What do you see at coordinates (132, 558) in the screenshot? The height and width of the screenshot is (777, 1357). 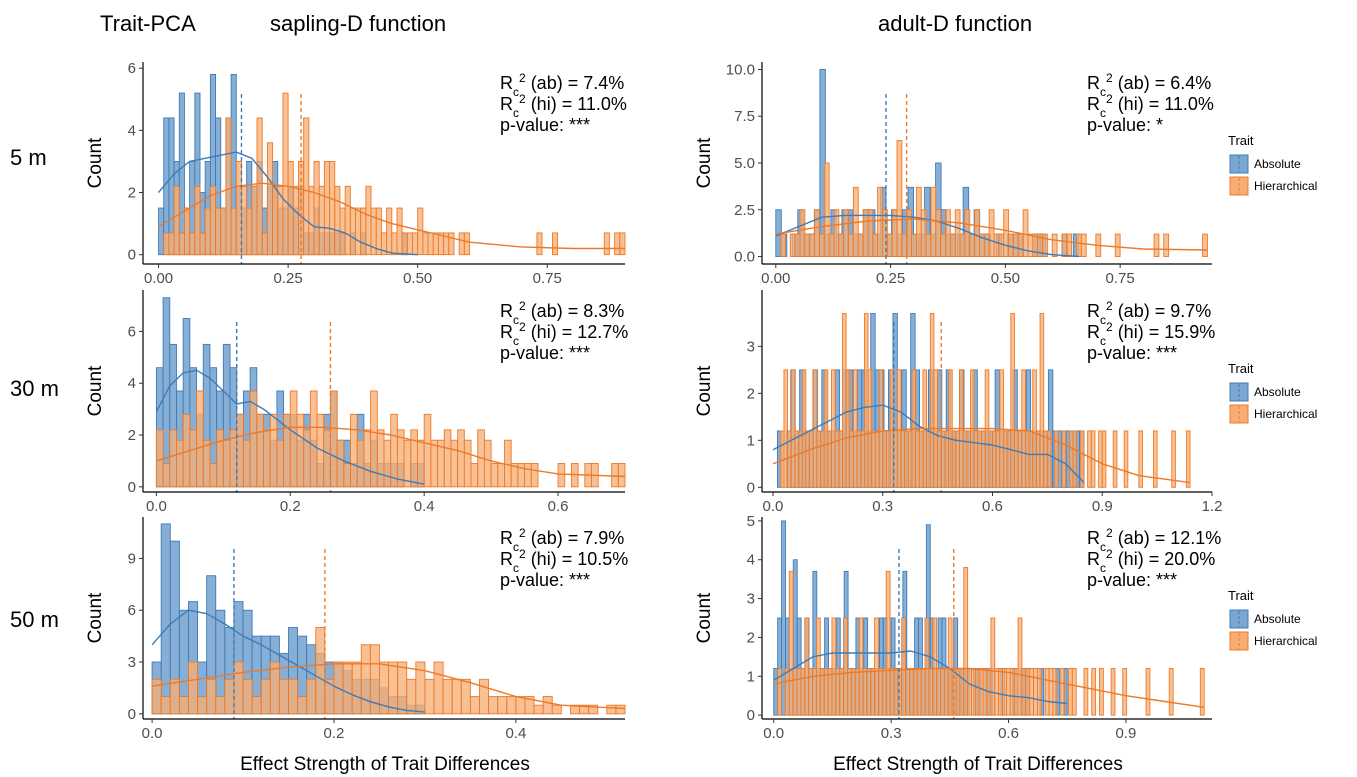 I see `y-tick-label: 9` at bounding box center [132, 558].